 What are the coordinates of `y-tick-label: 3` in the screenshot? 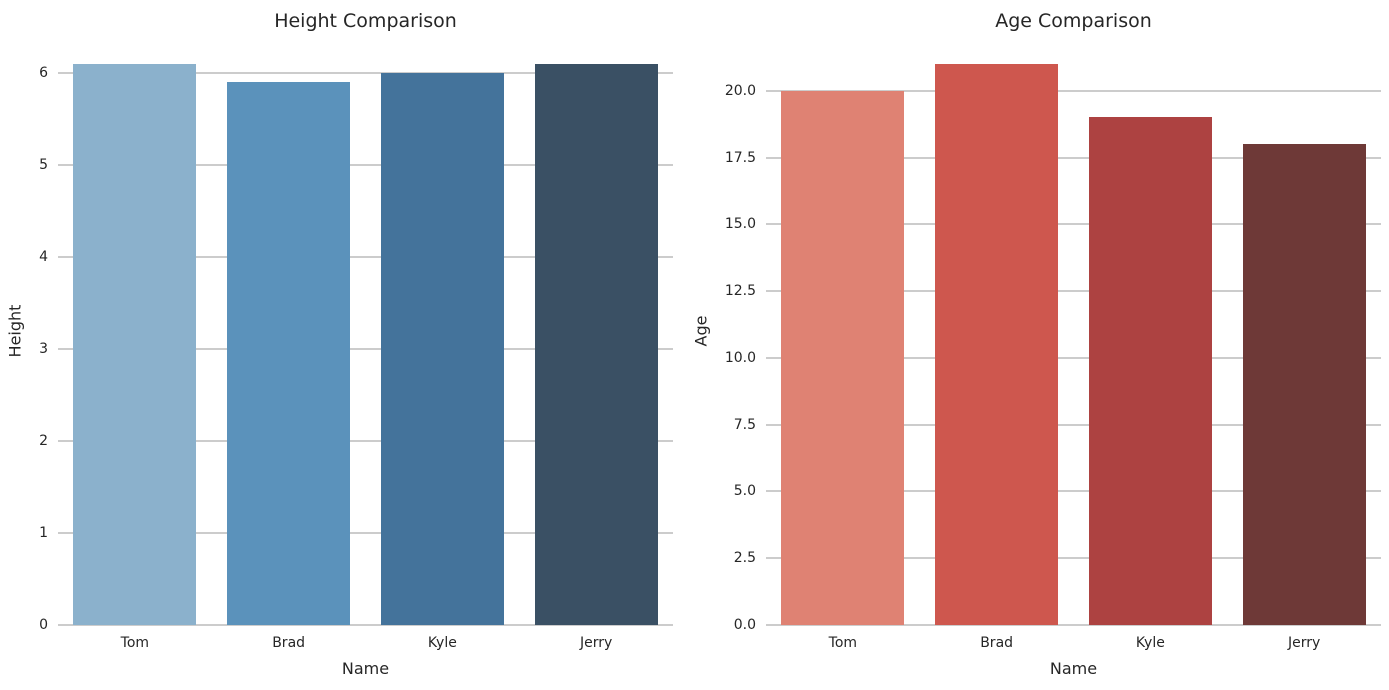 It's located at (43, 348).